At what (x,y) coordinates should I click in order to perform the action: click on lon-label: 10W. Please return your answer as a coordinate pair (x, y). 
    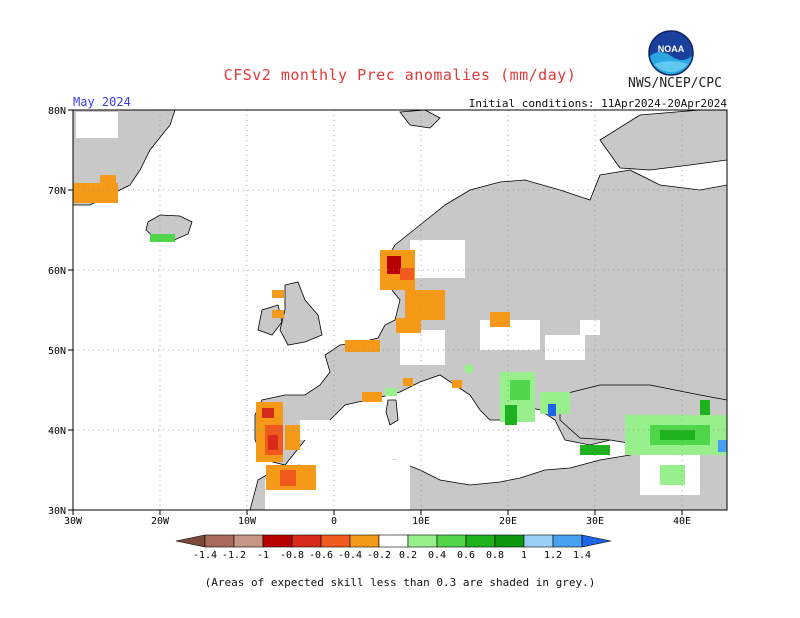
    Looking at the image, I should click on (247, 521).